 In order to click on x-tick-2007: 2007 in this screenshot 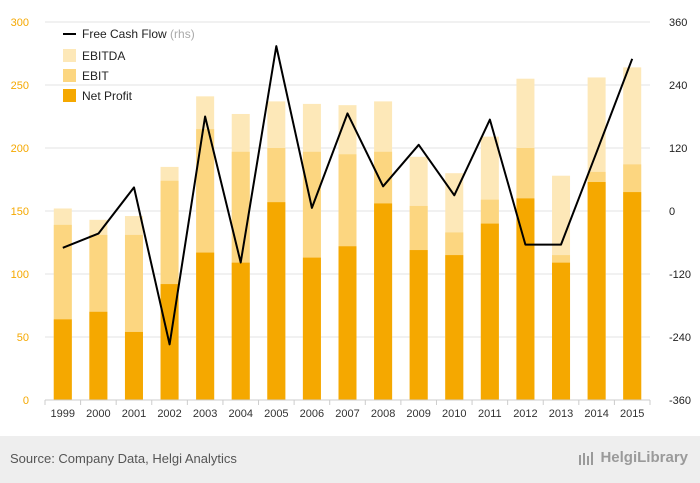, I will do `click(347, 414)`.